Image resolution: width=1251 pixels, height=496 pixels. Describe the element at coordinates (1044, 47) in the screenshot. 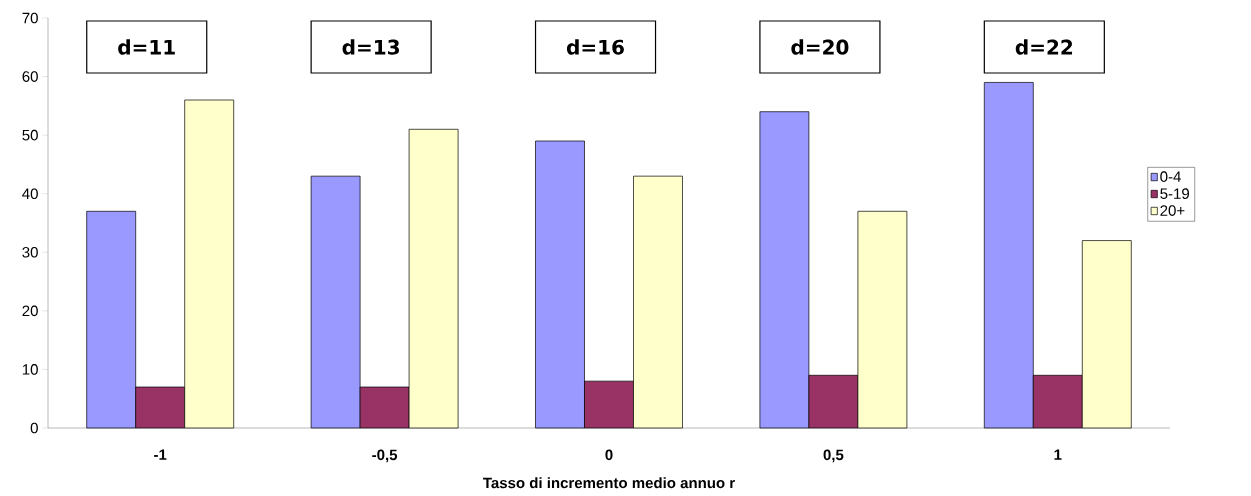

I see `annotation: d=22` at that location.